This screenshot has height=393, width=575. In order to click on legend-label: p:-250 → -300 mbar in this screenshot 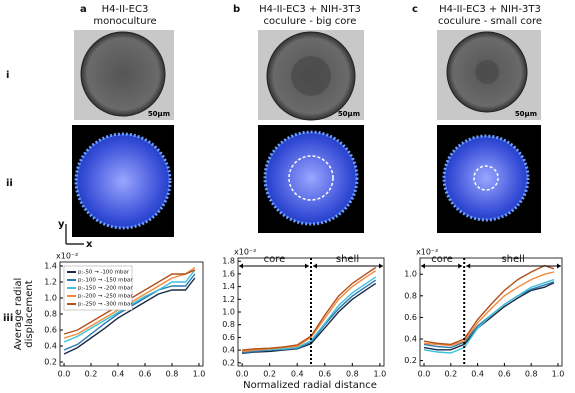, I will do `click(105, 305)`.